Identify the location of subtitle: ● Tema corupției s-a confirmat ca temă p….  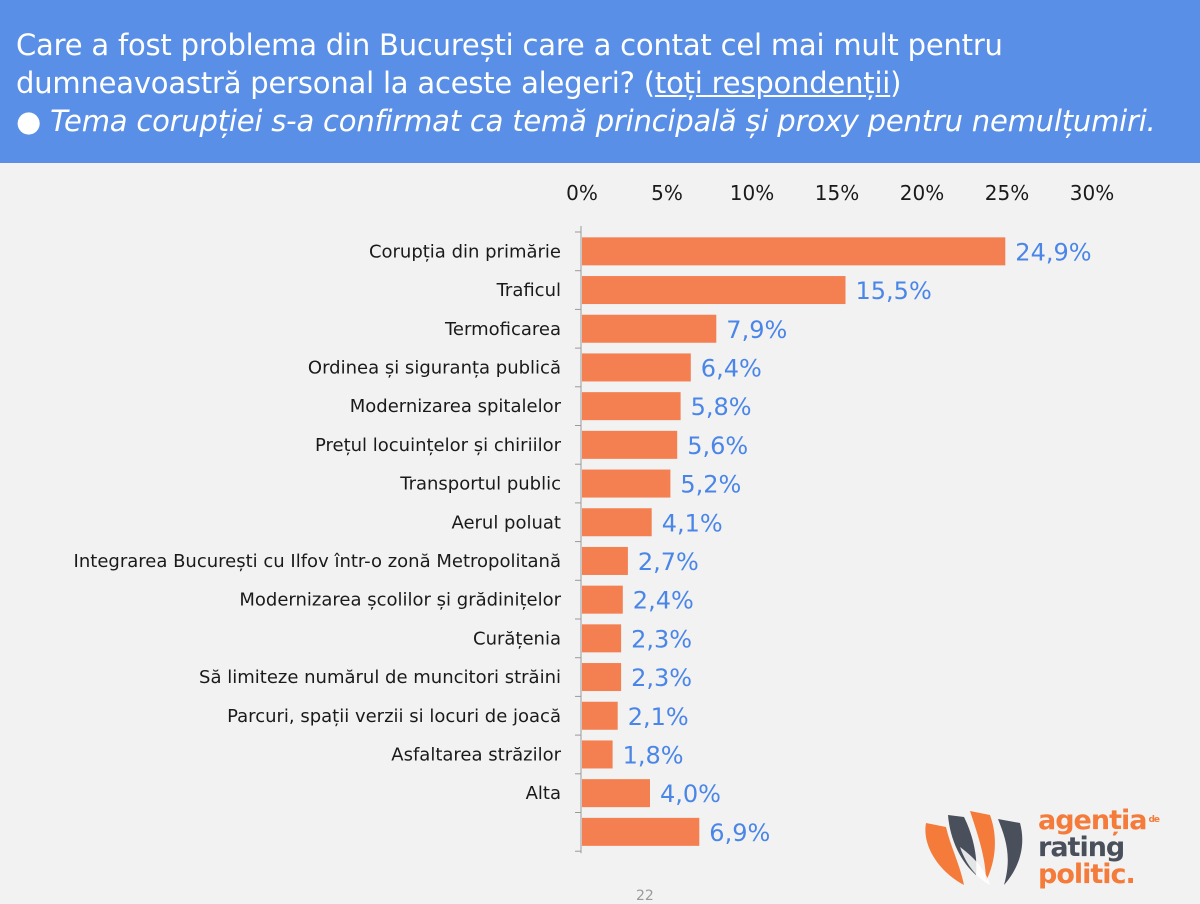
(586, 121).